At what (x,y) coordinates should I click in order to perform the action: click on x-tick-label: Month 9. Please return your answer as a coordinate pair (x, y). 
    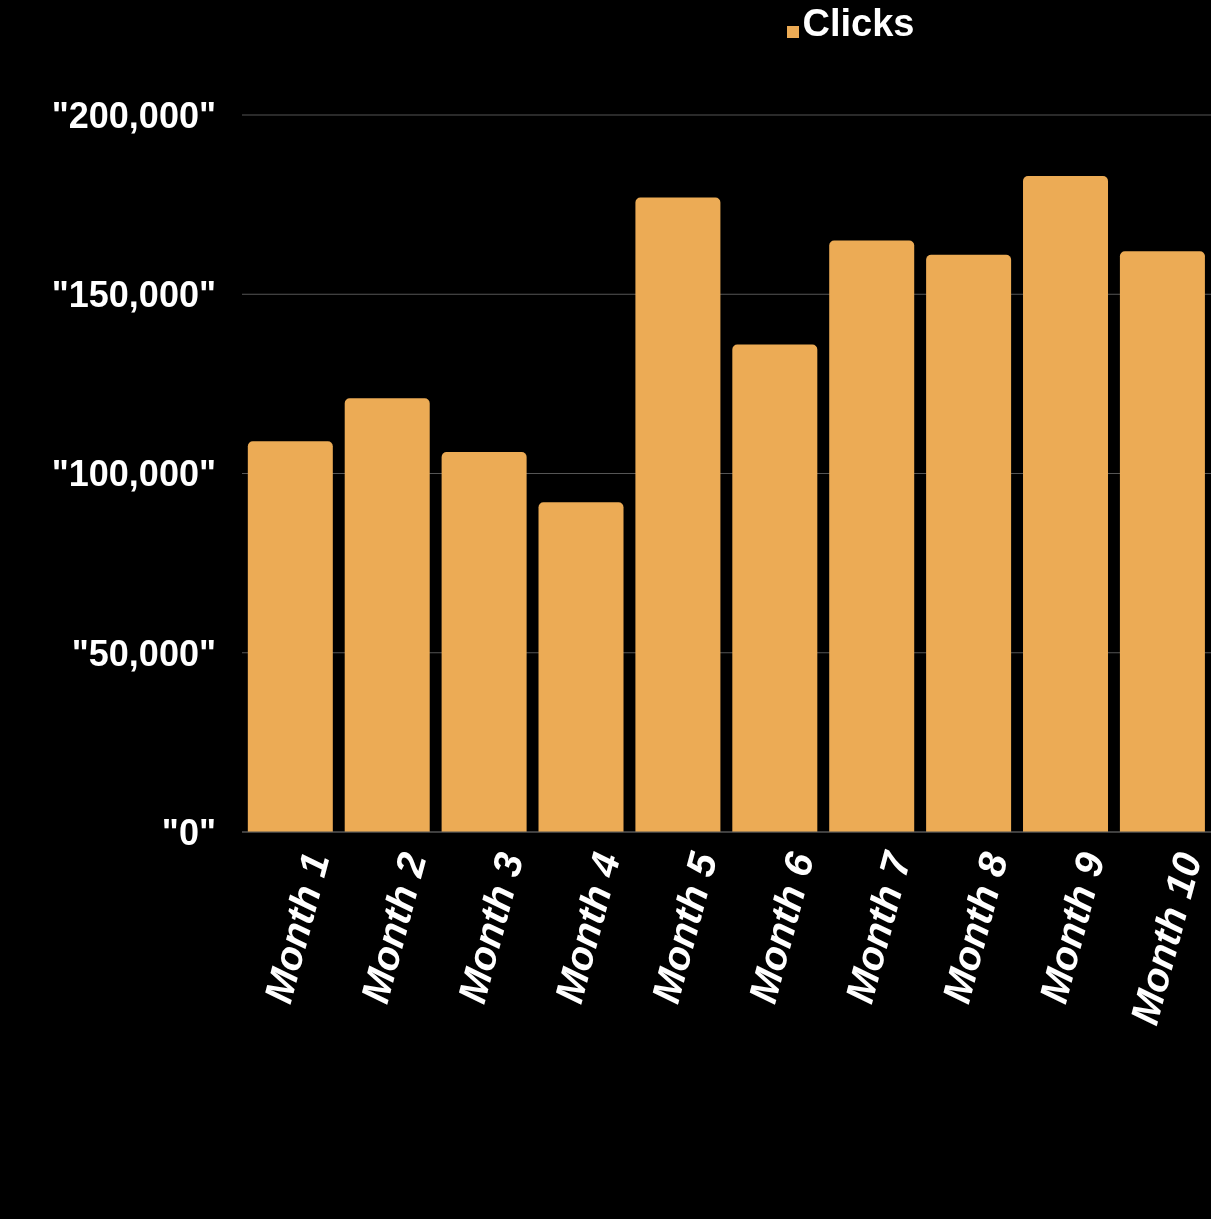
    Looking at the image, I should click on (1071, 927).